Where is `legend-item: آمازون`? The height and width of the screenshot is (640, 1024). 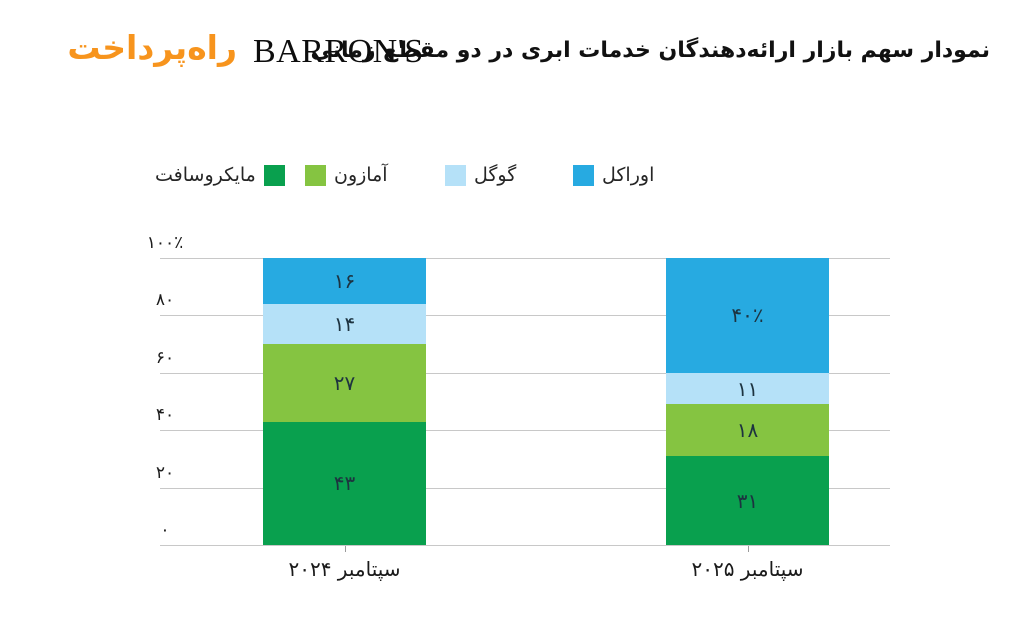 legend-item: آمازون is located at coordinates (346, 175).